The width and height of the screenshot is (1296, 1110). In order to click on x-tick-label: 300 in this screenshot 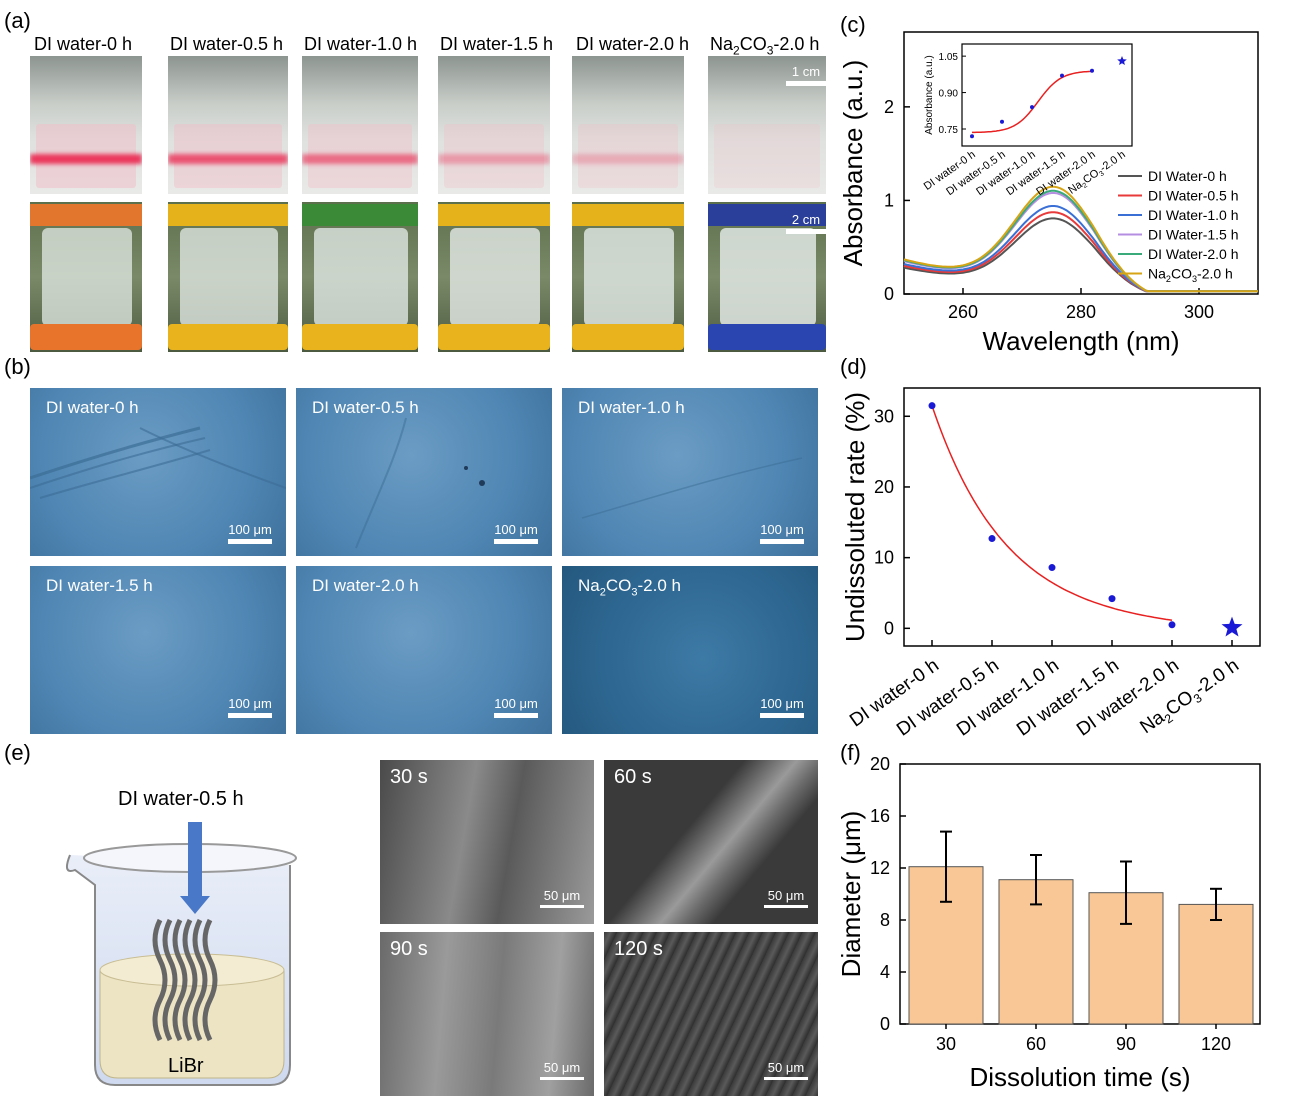, I will do `click(1199, 312)`.